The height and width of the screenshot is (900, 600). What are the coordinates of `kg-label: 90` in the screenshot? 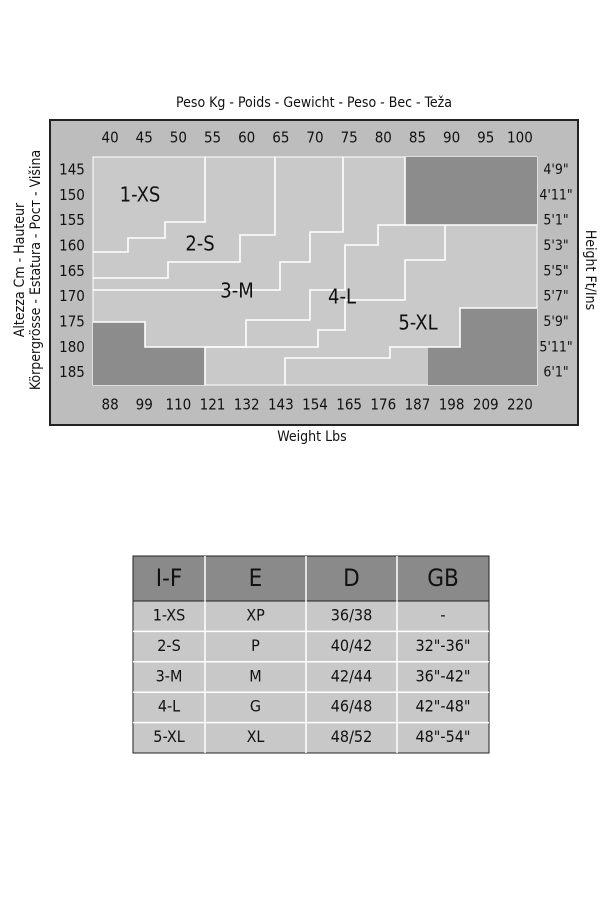 It's located at (451, 138).